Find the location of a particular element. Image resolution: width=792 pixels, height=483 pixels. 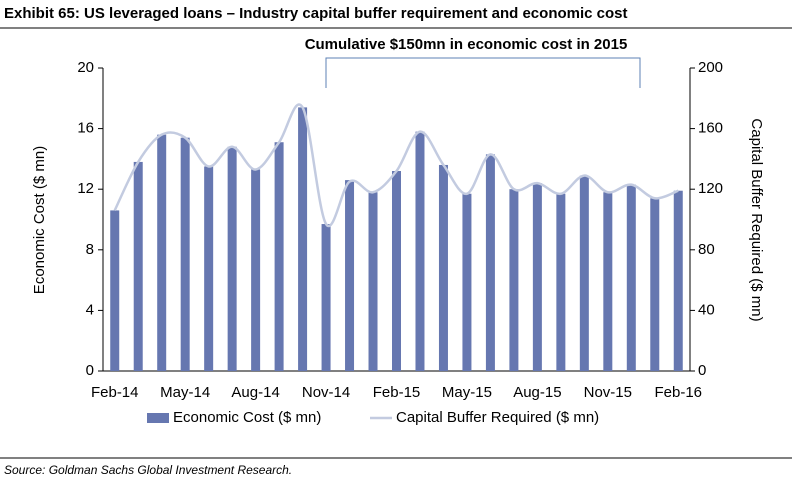

legend-label: Economic Cost ($ mn) is located at coordinates (247, 417).